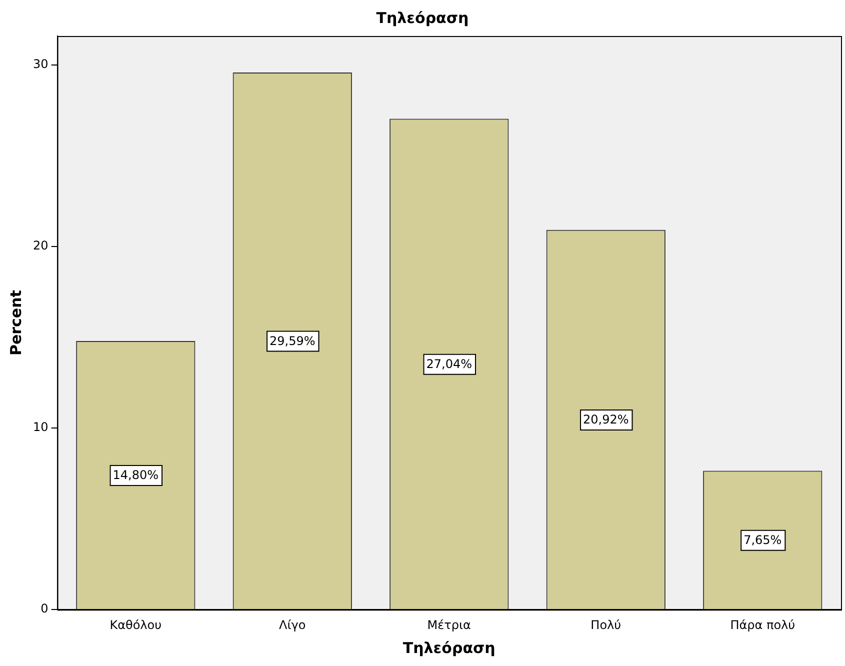  Describe the element at coordinates (763, 540) in the screenshot. I see `data-label: 7,65%` at that location.